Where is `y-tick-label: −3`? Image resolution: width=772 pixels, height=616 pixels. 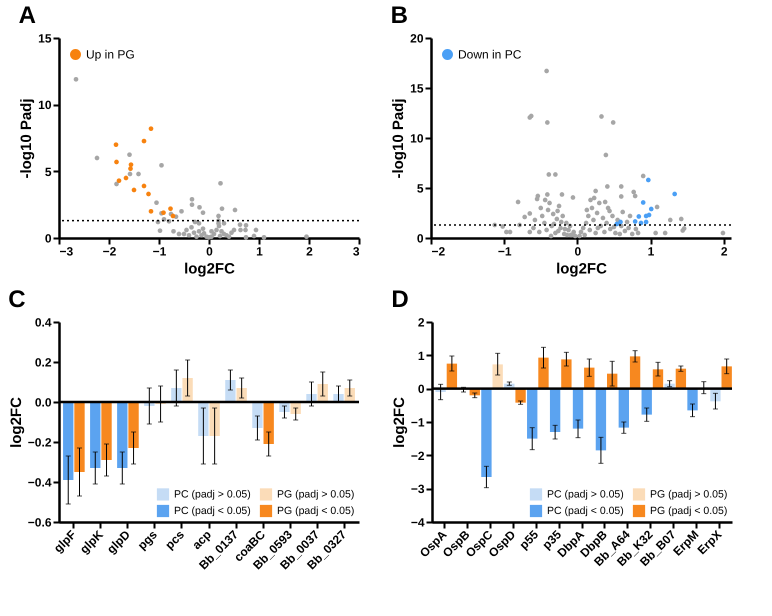
y-tick-label: −3 is located at coordinates (417, 489).